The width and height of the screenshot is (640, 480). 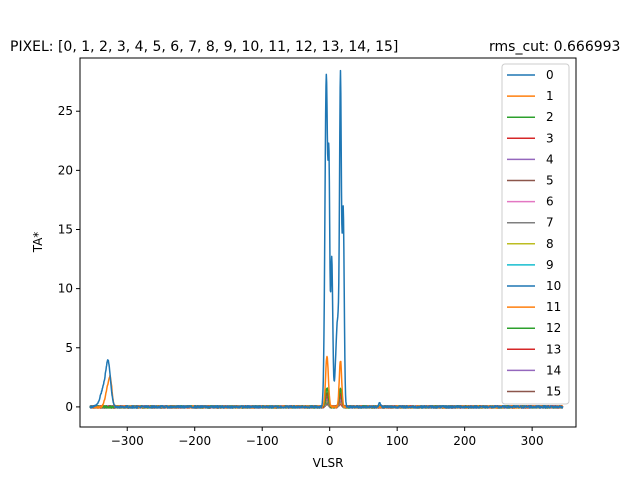 I want to click on legend-label-3: 3, so click(x=550, y=138).